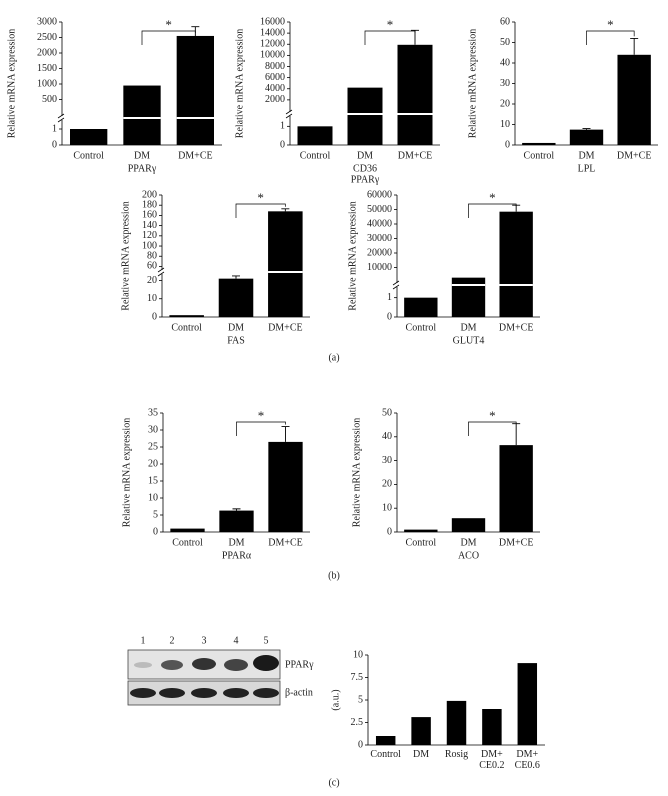  Describe the element at coordinates (272, 55) in the screenshot. I see `y-tick-label: 10000` at that location.